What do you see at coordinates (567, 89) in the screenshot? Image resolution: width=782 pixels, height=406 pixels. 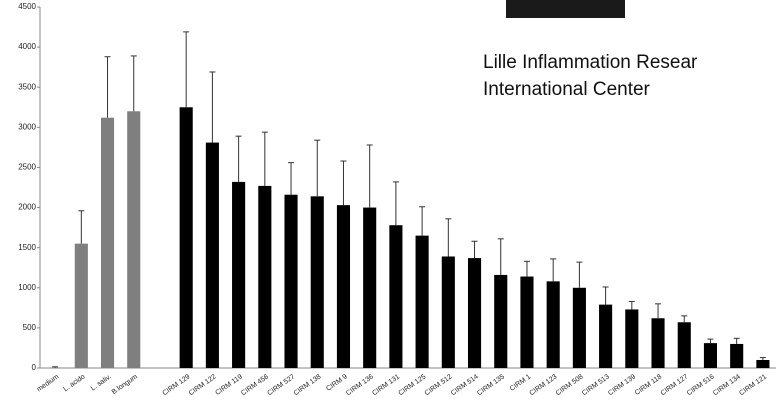 I see `overlay-text: International Center` at bounding box center [567, 89].